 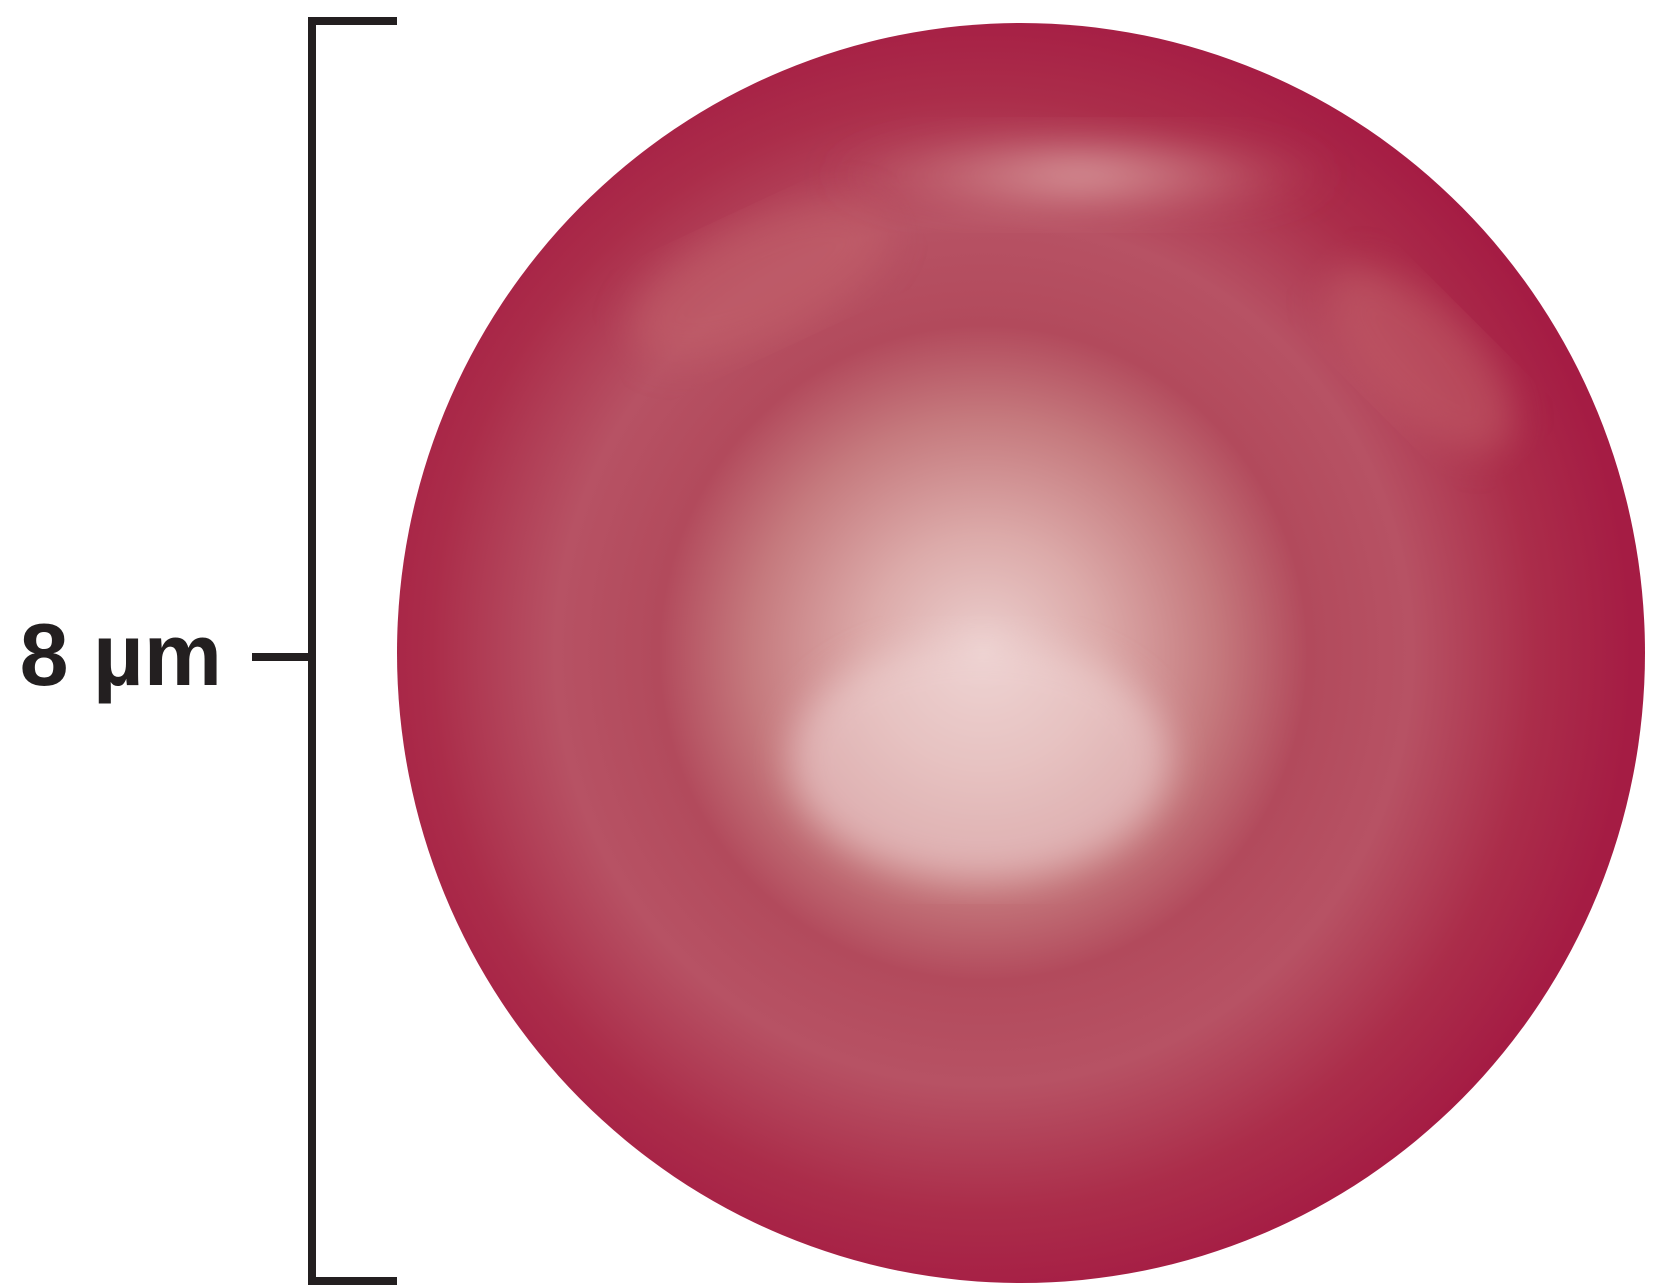 What do you see at coordinates (324, 651) in the screenshot?
I see `scale-bar` at bounding box center [324, 651].